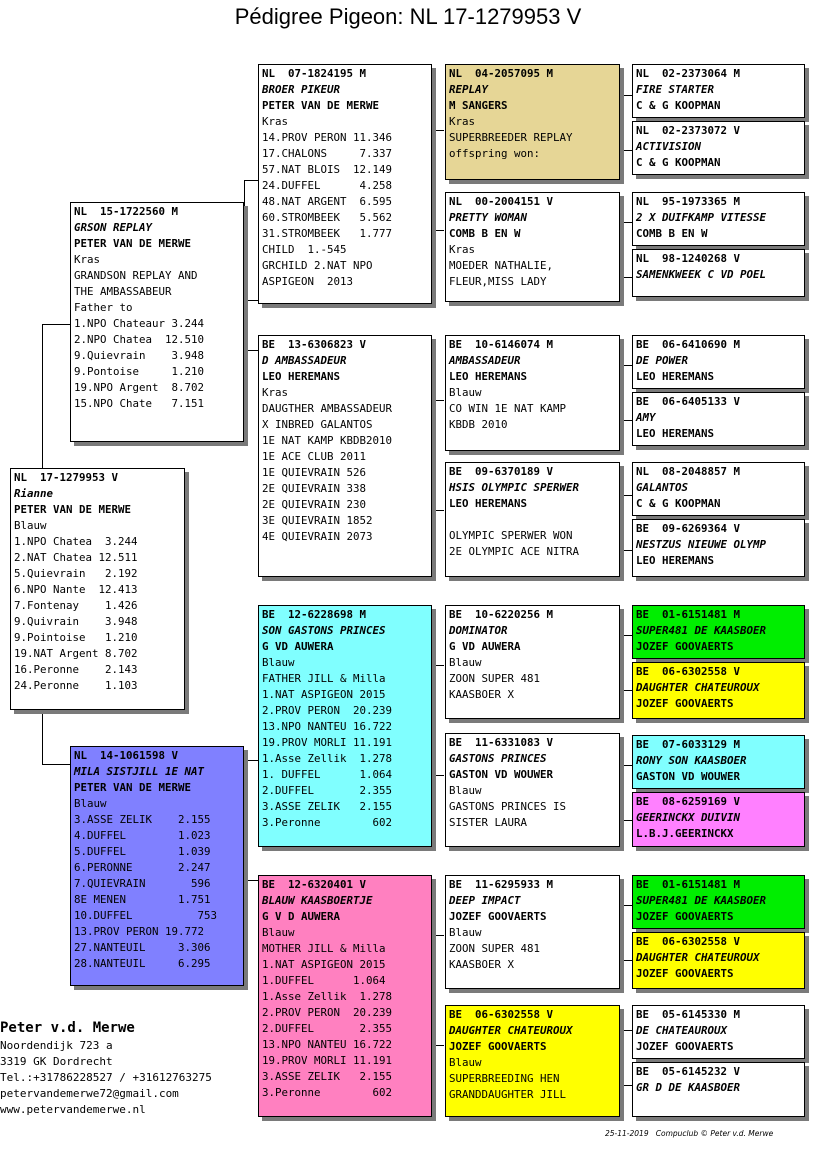 This screenshot has width=816, height=1172. I want to click on bird-info-line: 10.DUFFEL 753, so click(146, 915).